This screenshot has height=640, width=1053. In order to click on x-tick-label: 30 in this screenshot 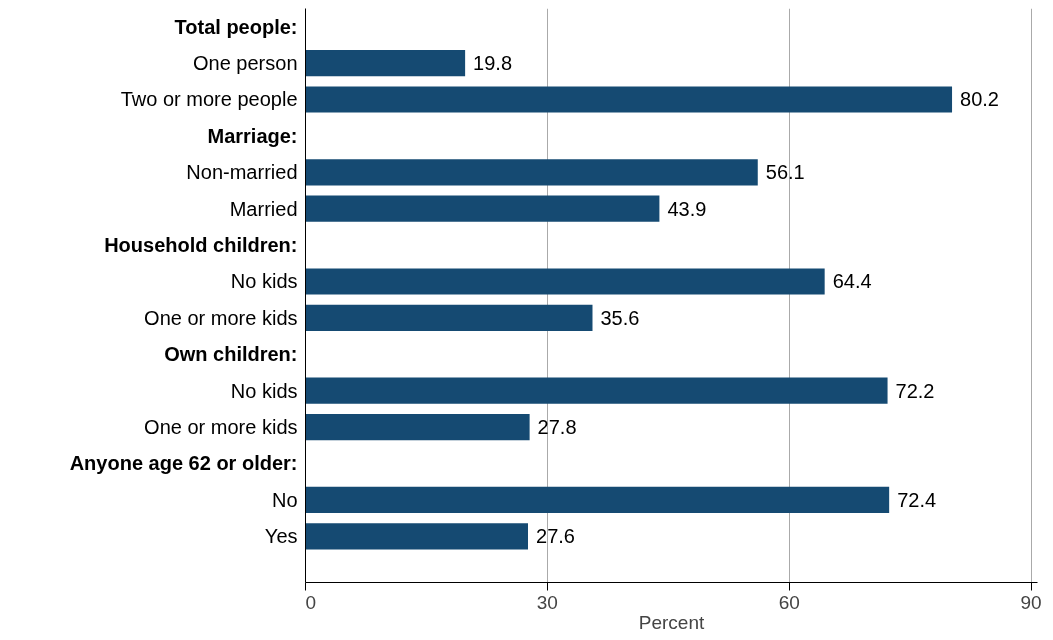, I will do `click(547, 602)`.